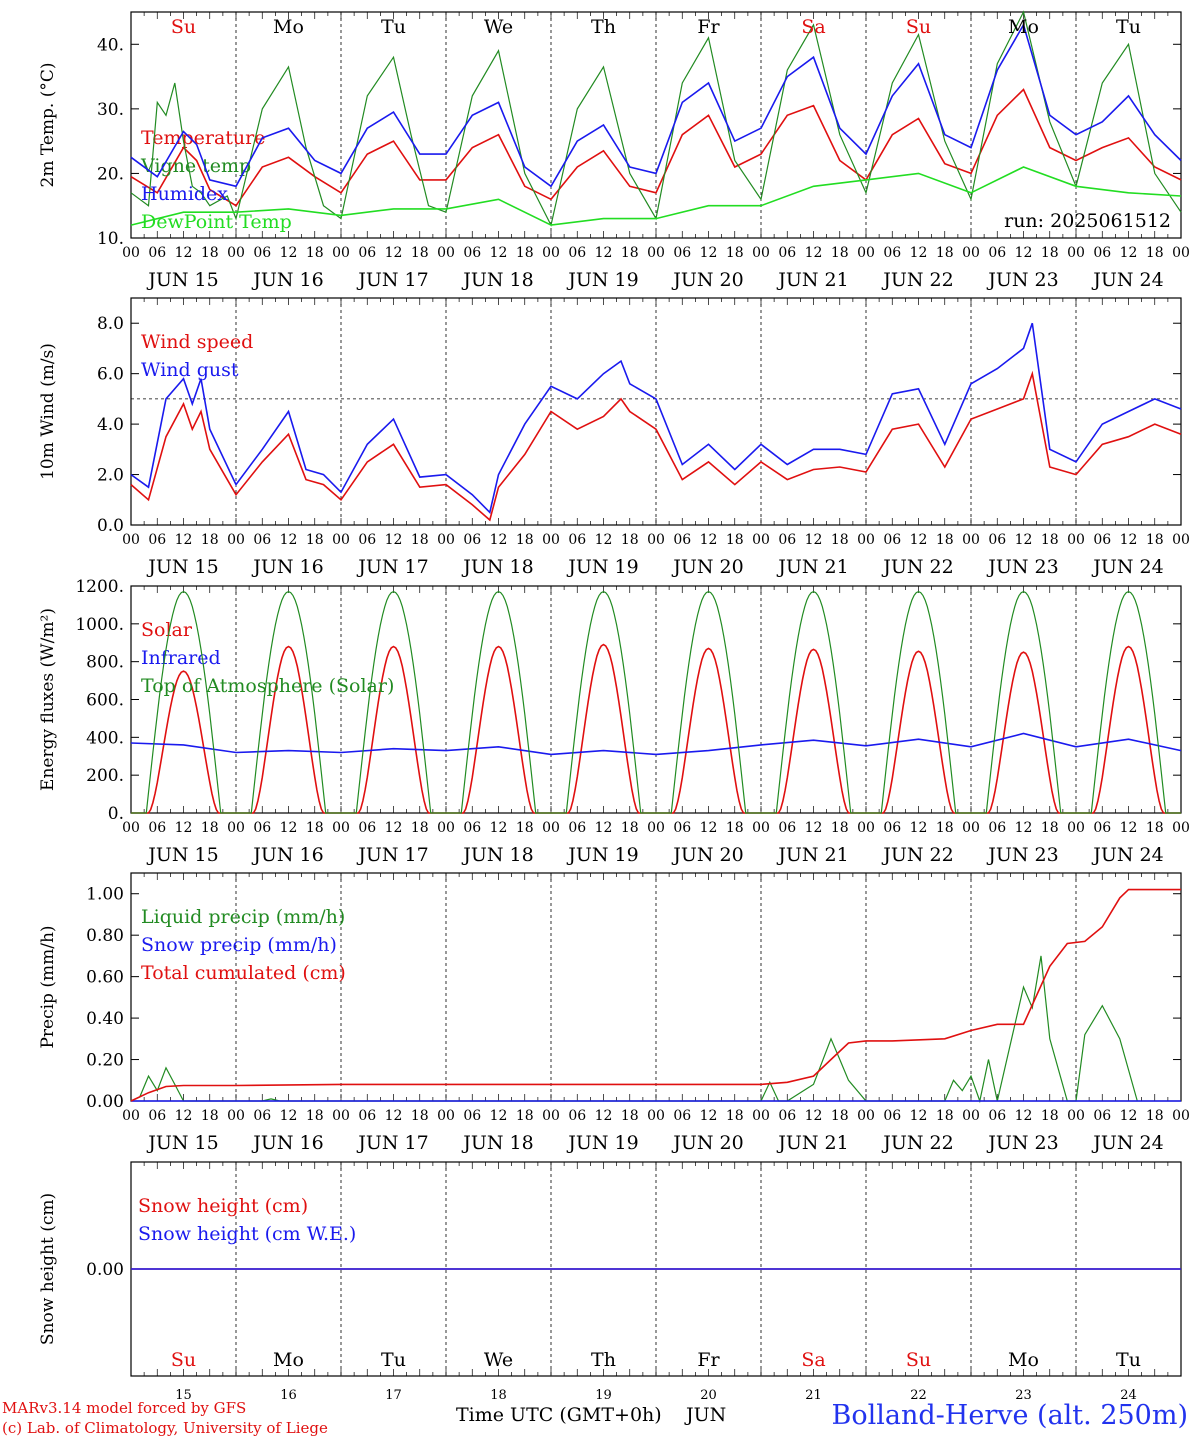 The image size is (1194, 1440). I want to click on panel-4-ytick-label: 0.00, so click(105, 1102).